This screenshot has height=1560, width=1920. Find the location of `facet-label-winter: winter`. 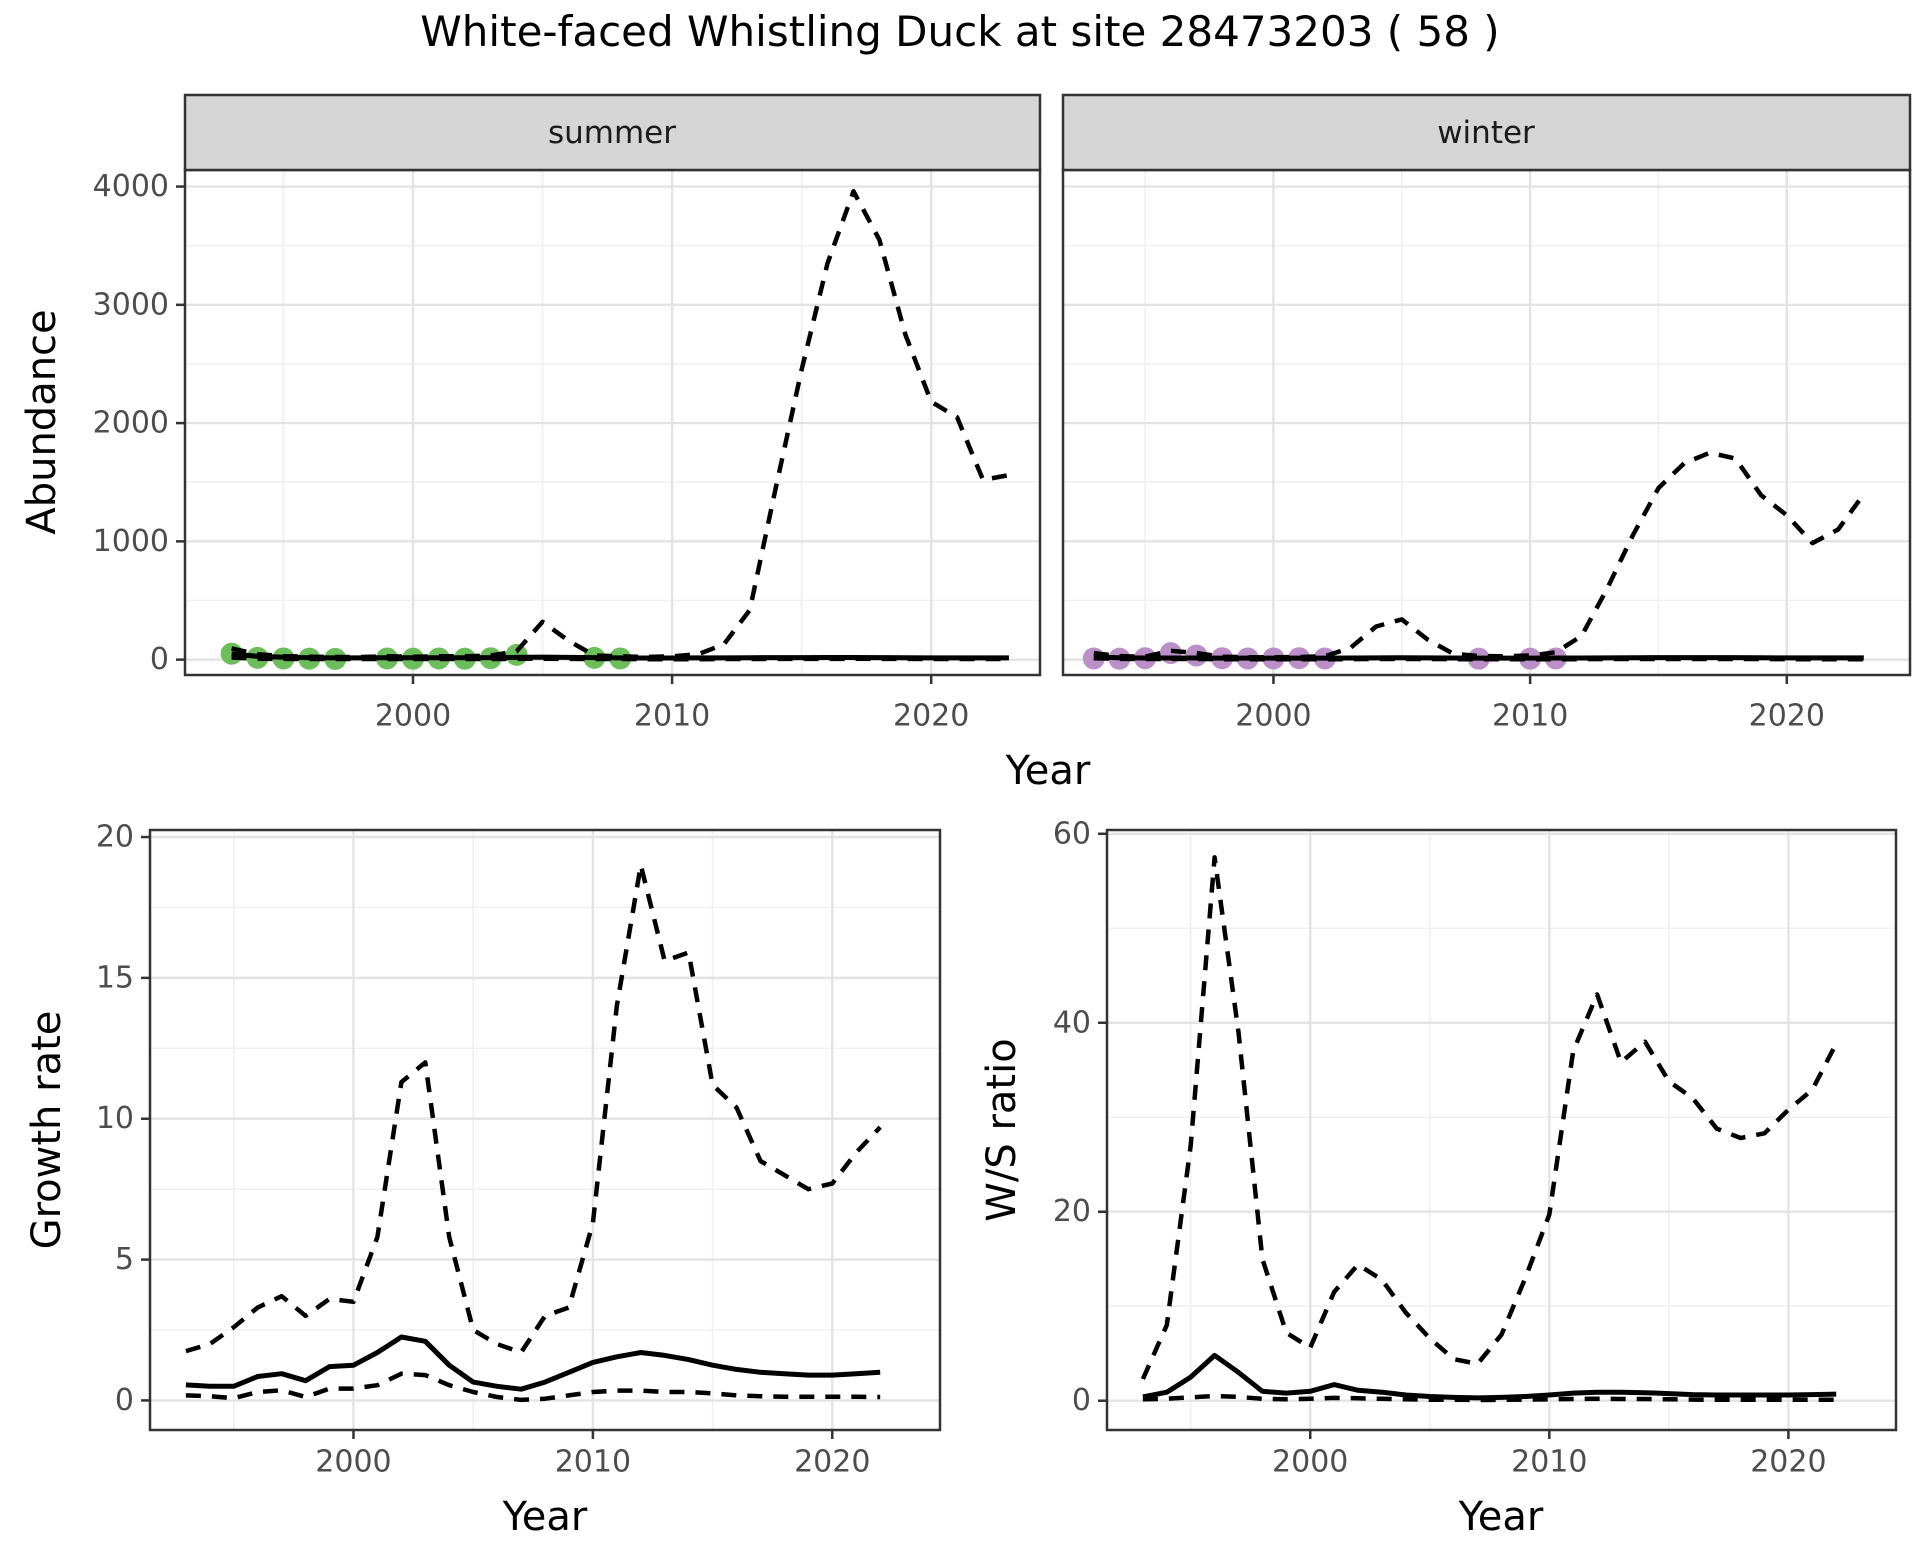

facet-label-winter: winter is located at coordinates (1486, 133).